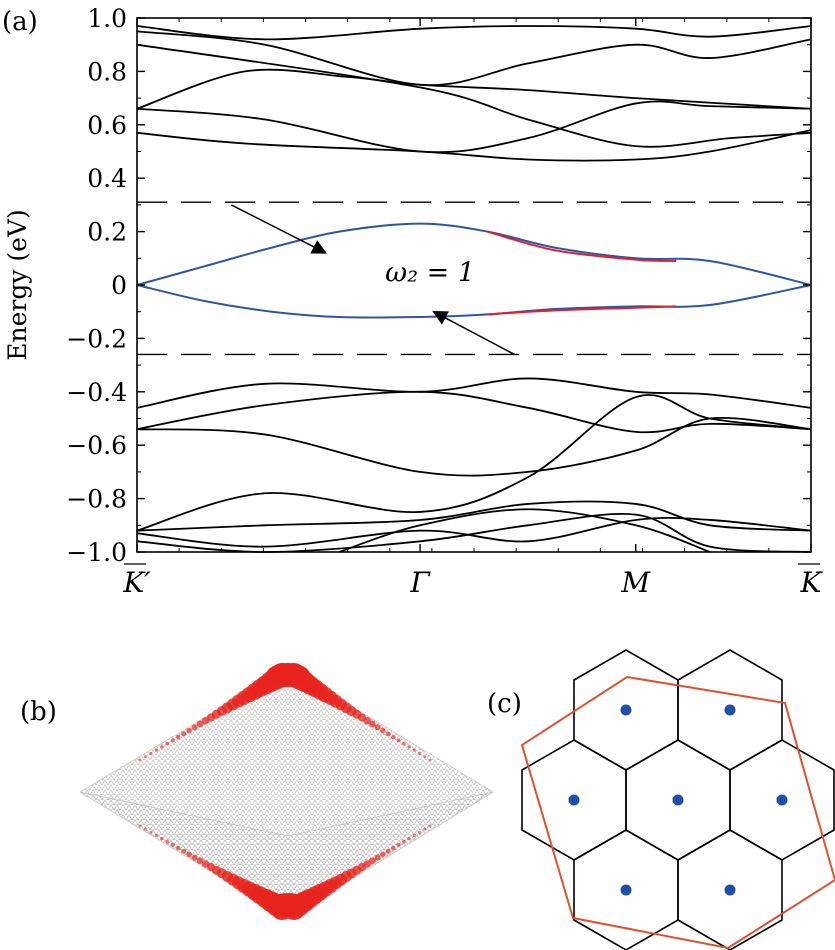 The image size is (835, 950). Describe the element at coordinates (96, 499) in the screenshot. I see `y-tick-label-1: −0.8` at that location.